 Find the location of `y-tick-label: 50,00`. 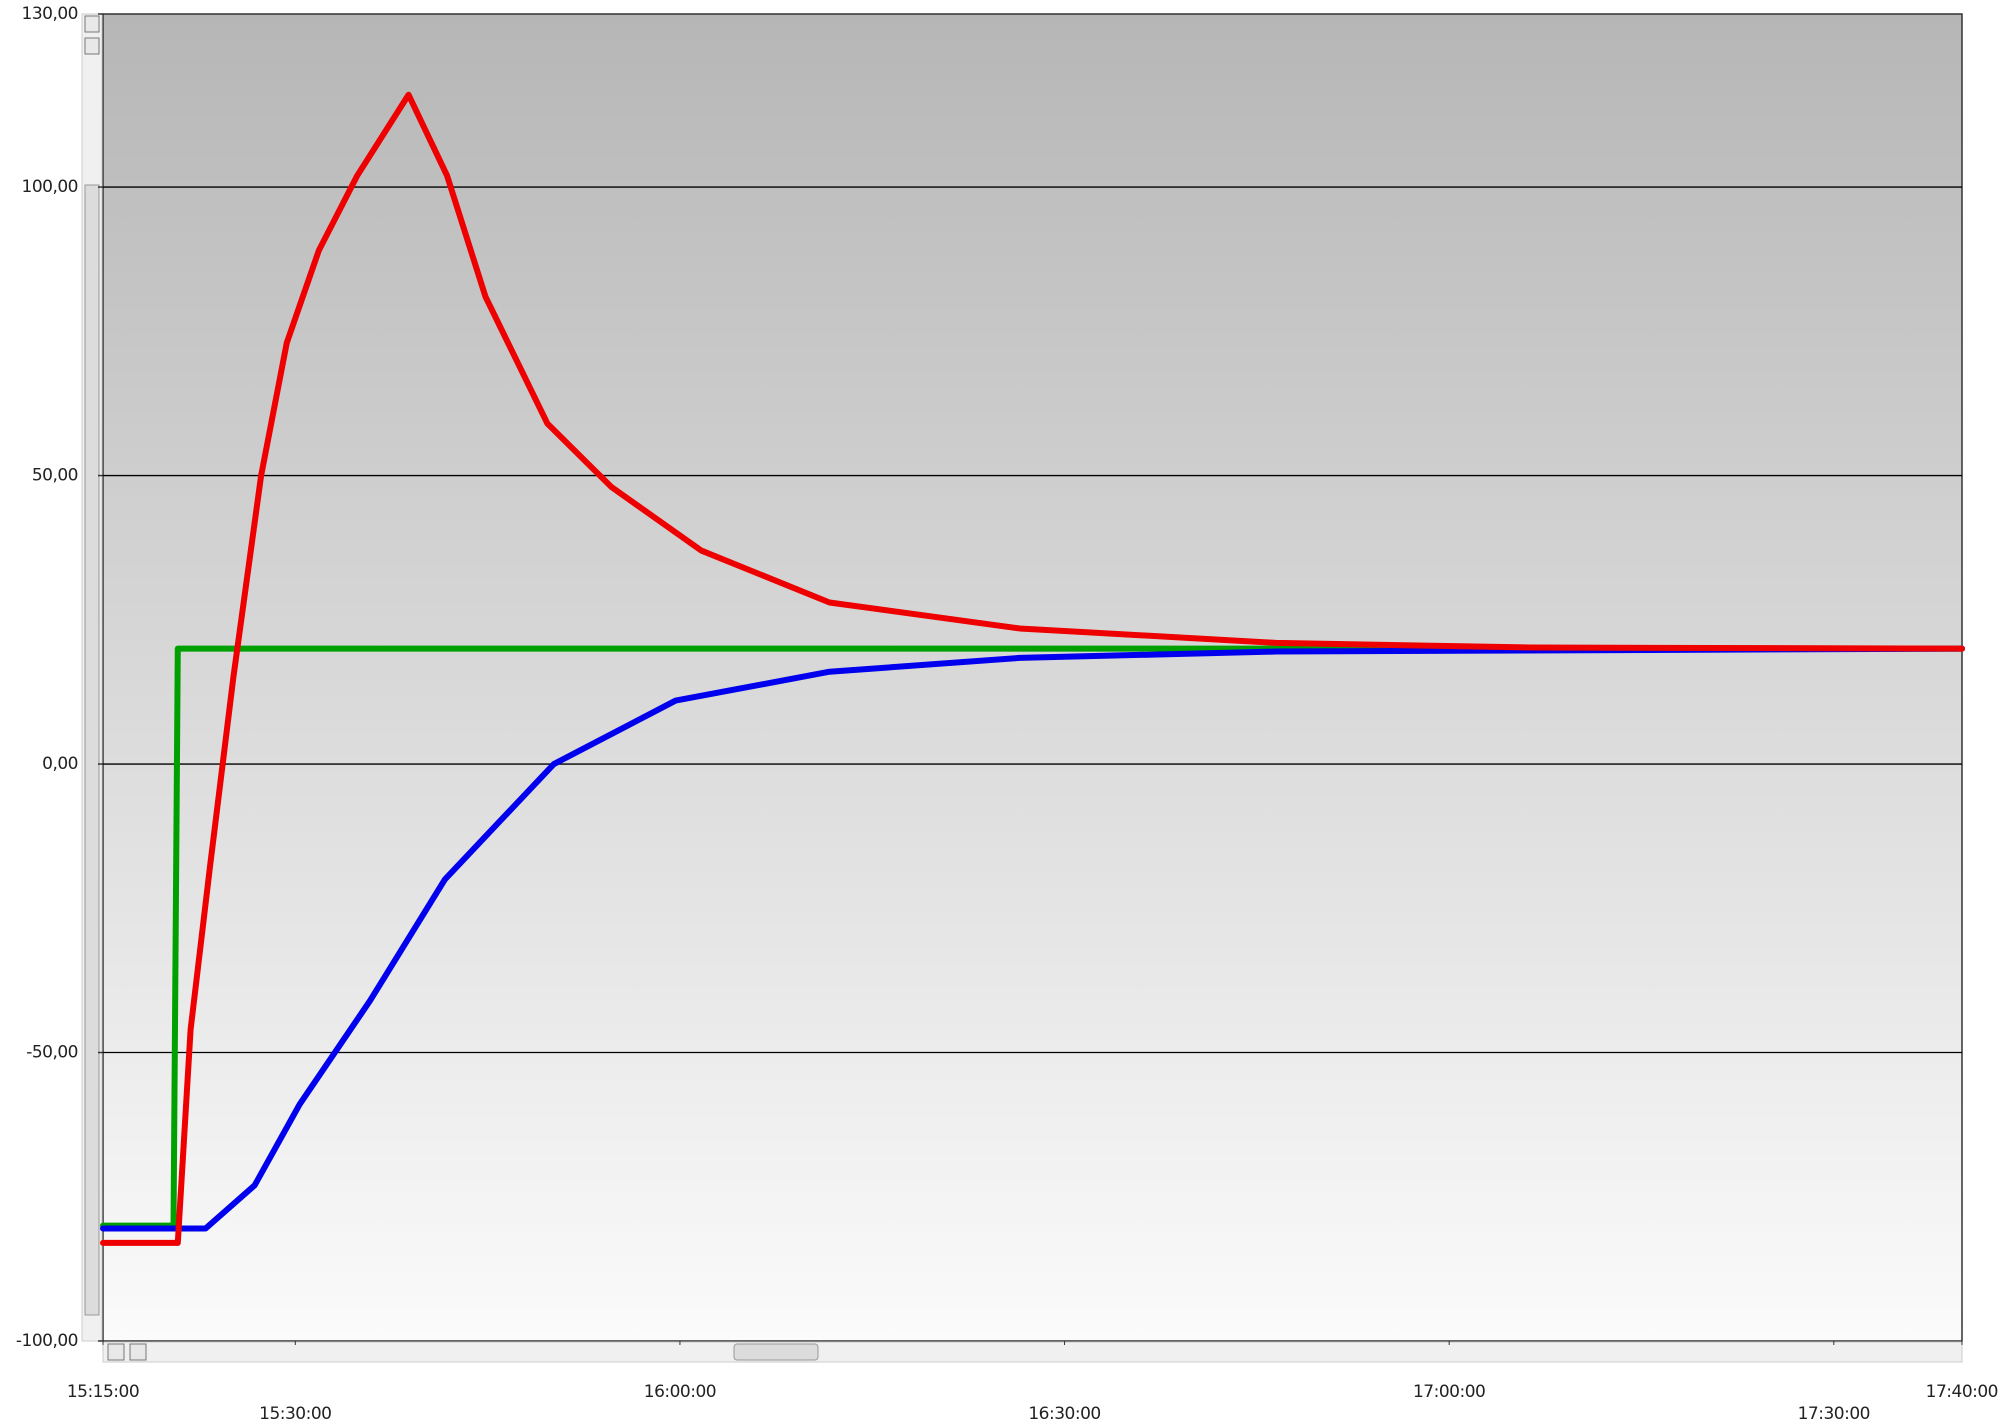

y-tick-label: 50,00 is located at coordinates (55, 476).